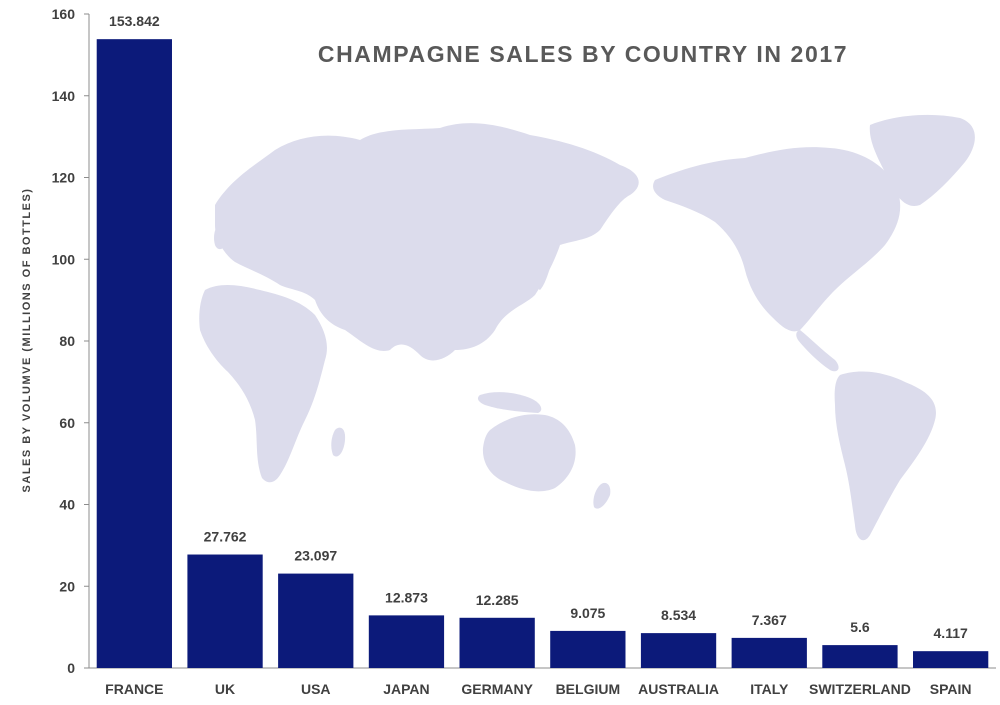  What do you see at coordinates (860, 627) in the screenshot?
I see `data-label: 5.6` at bounding box center [860, 627].